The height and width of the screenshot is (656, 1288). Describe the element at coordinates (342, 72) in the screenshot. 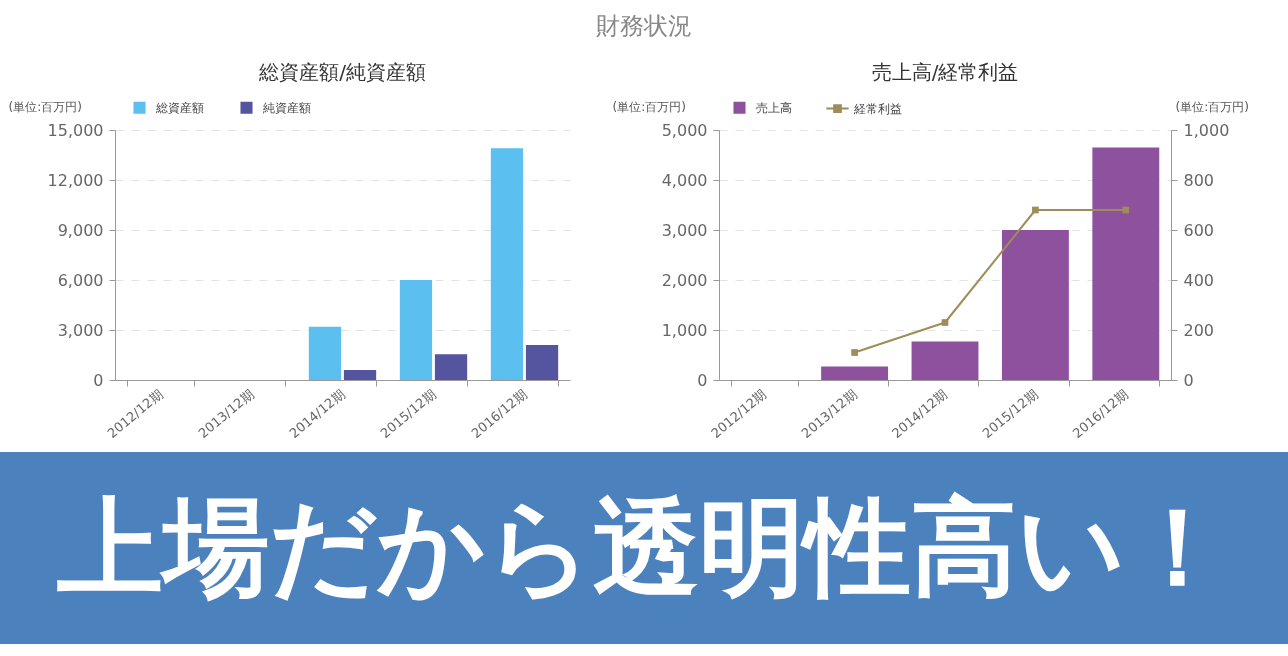

I see `chart-title: 総資産額/純資産額` at that location.